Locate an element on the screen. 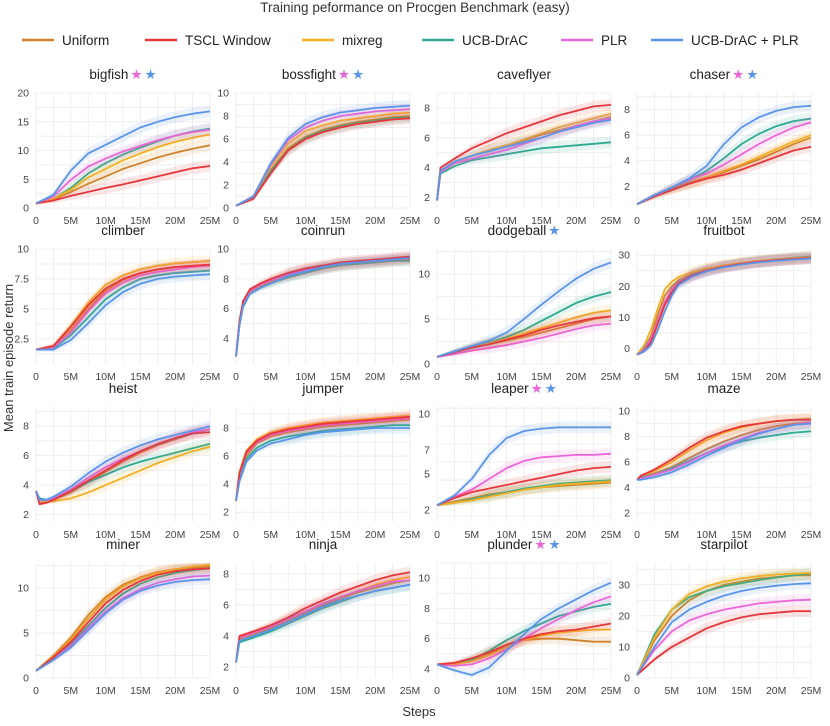 The height and width of the screenshot is (726, 830). y-tick-label: 5 is located at coordinates (26, 634).